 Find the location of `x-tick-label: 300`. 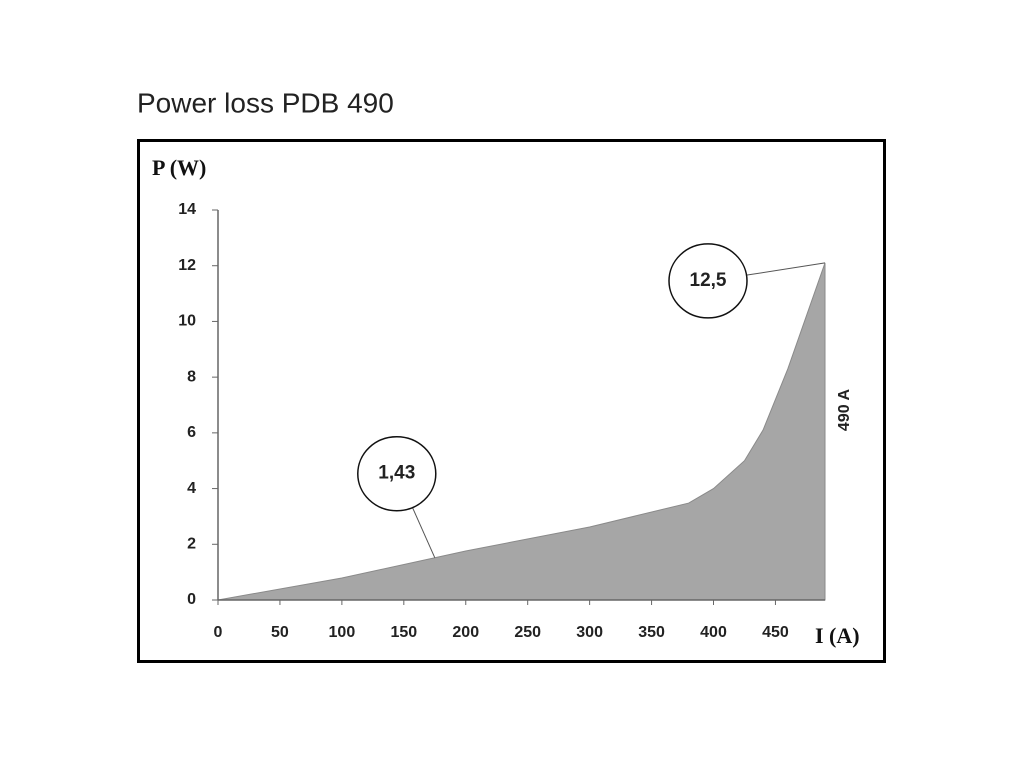

x-tick-label: 300 is located at coordinates (589, 632).